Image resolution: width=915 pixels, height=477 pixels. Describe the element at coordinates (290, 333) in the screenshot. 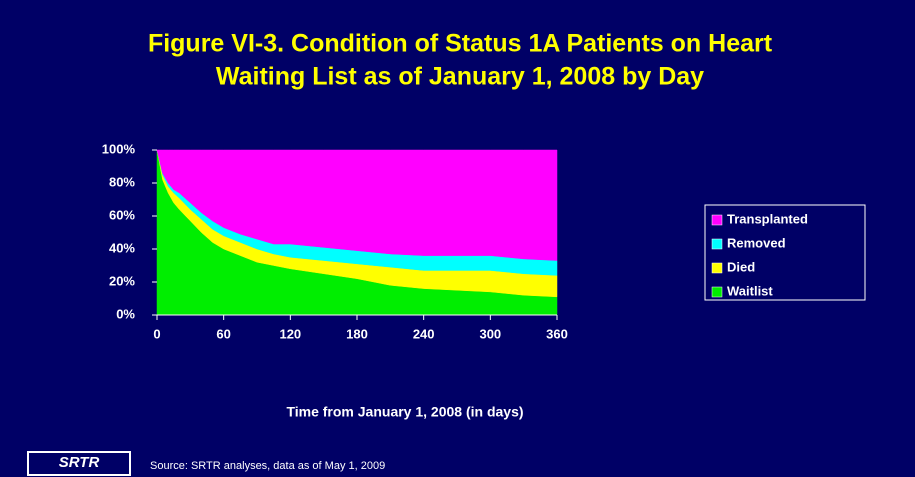

I see `x-tick-label: 120` at that location.